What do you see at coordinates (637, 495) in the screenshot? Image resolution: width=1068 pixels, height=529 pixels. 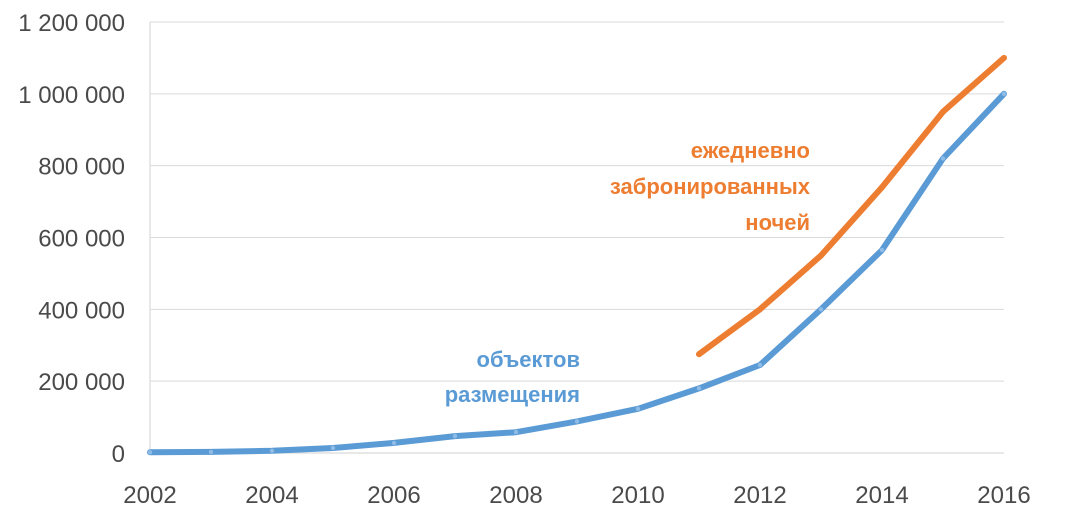 I see `x-tick-label: 2010` at bounding box center [637, 495].